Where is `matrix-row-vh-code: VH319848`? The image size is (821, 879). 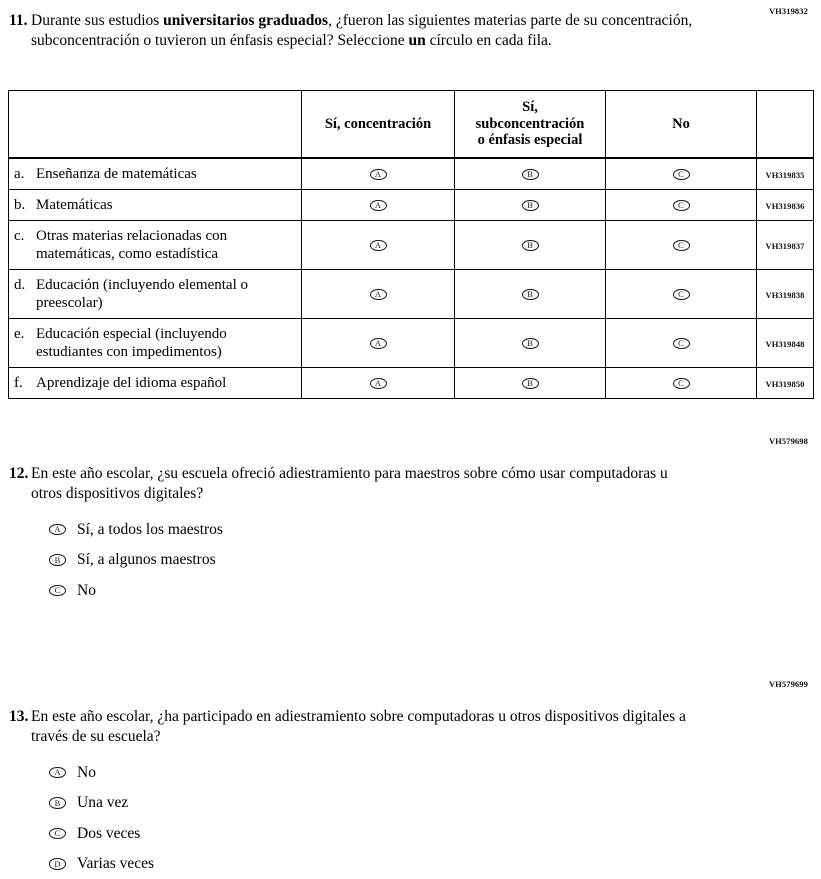
matrix-row-vh-code: VH319848 is located at coordinates (784, 344).